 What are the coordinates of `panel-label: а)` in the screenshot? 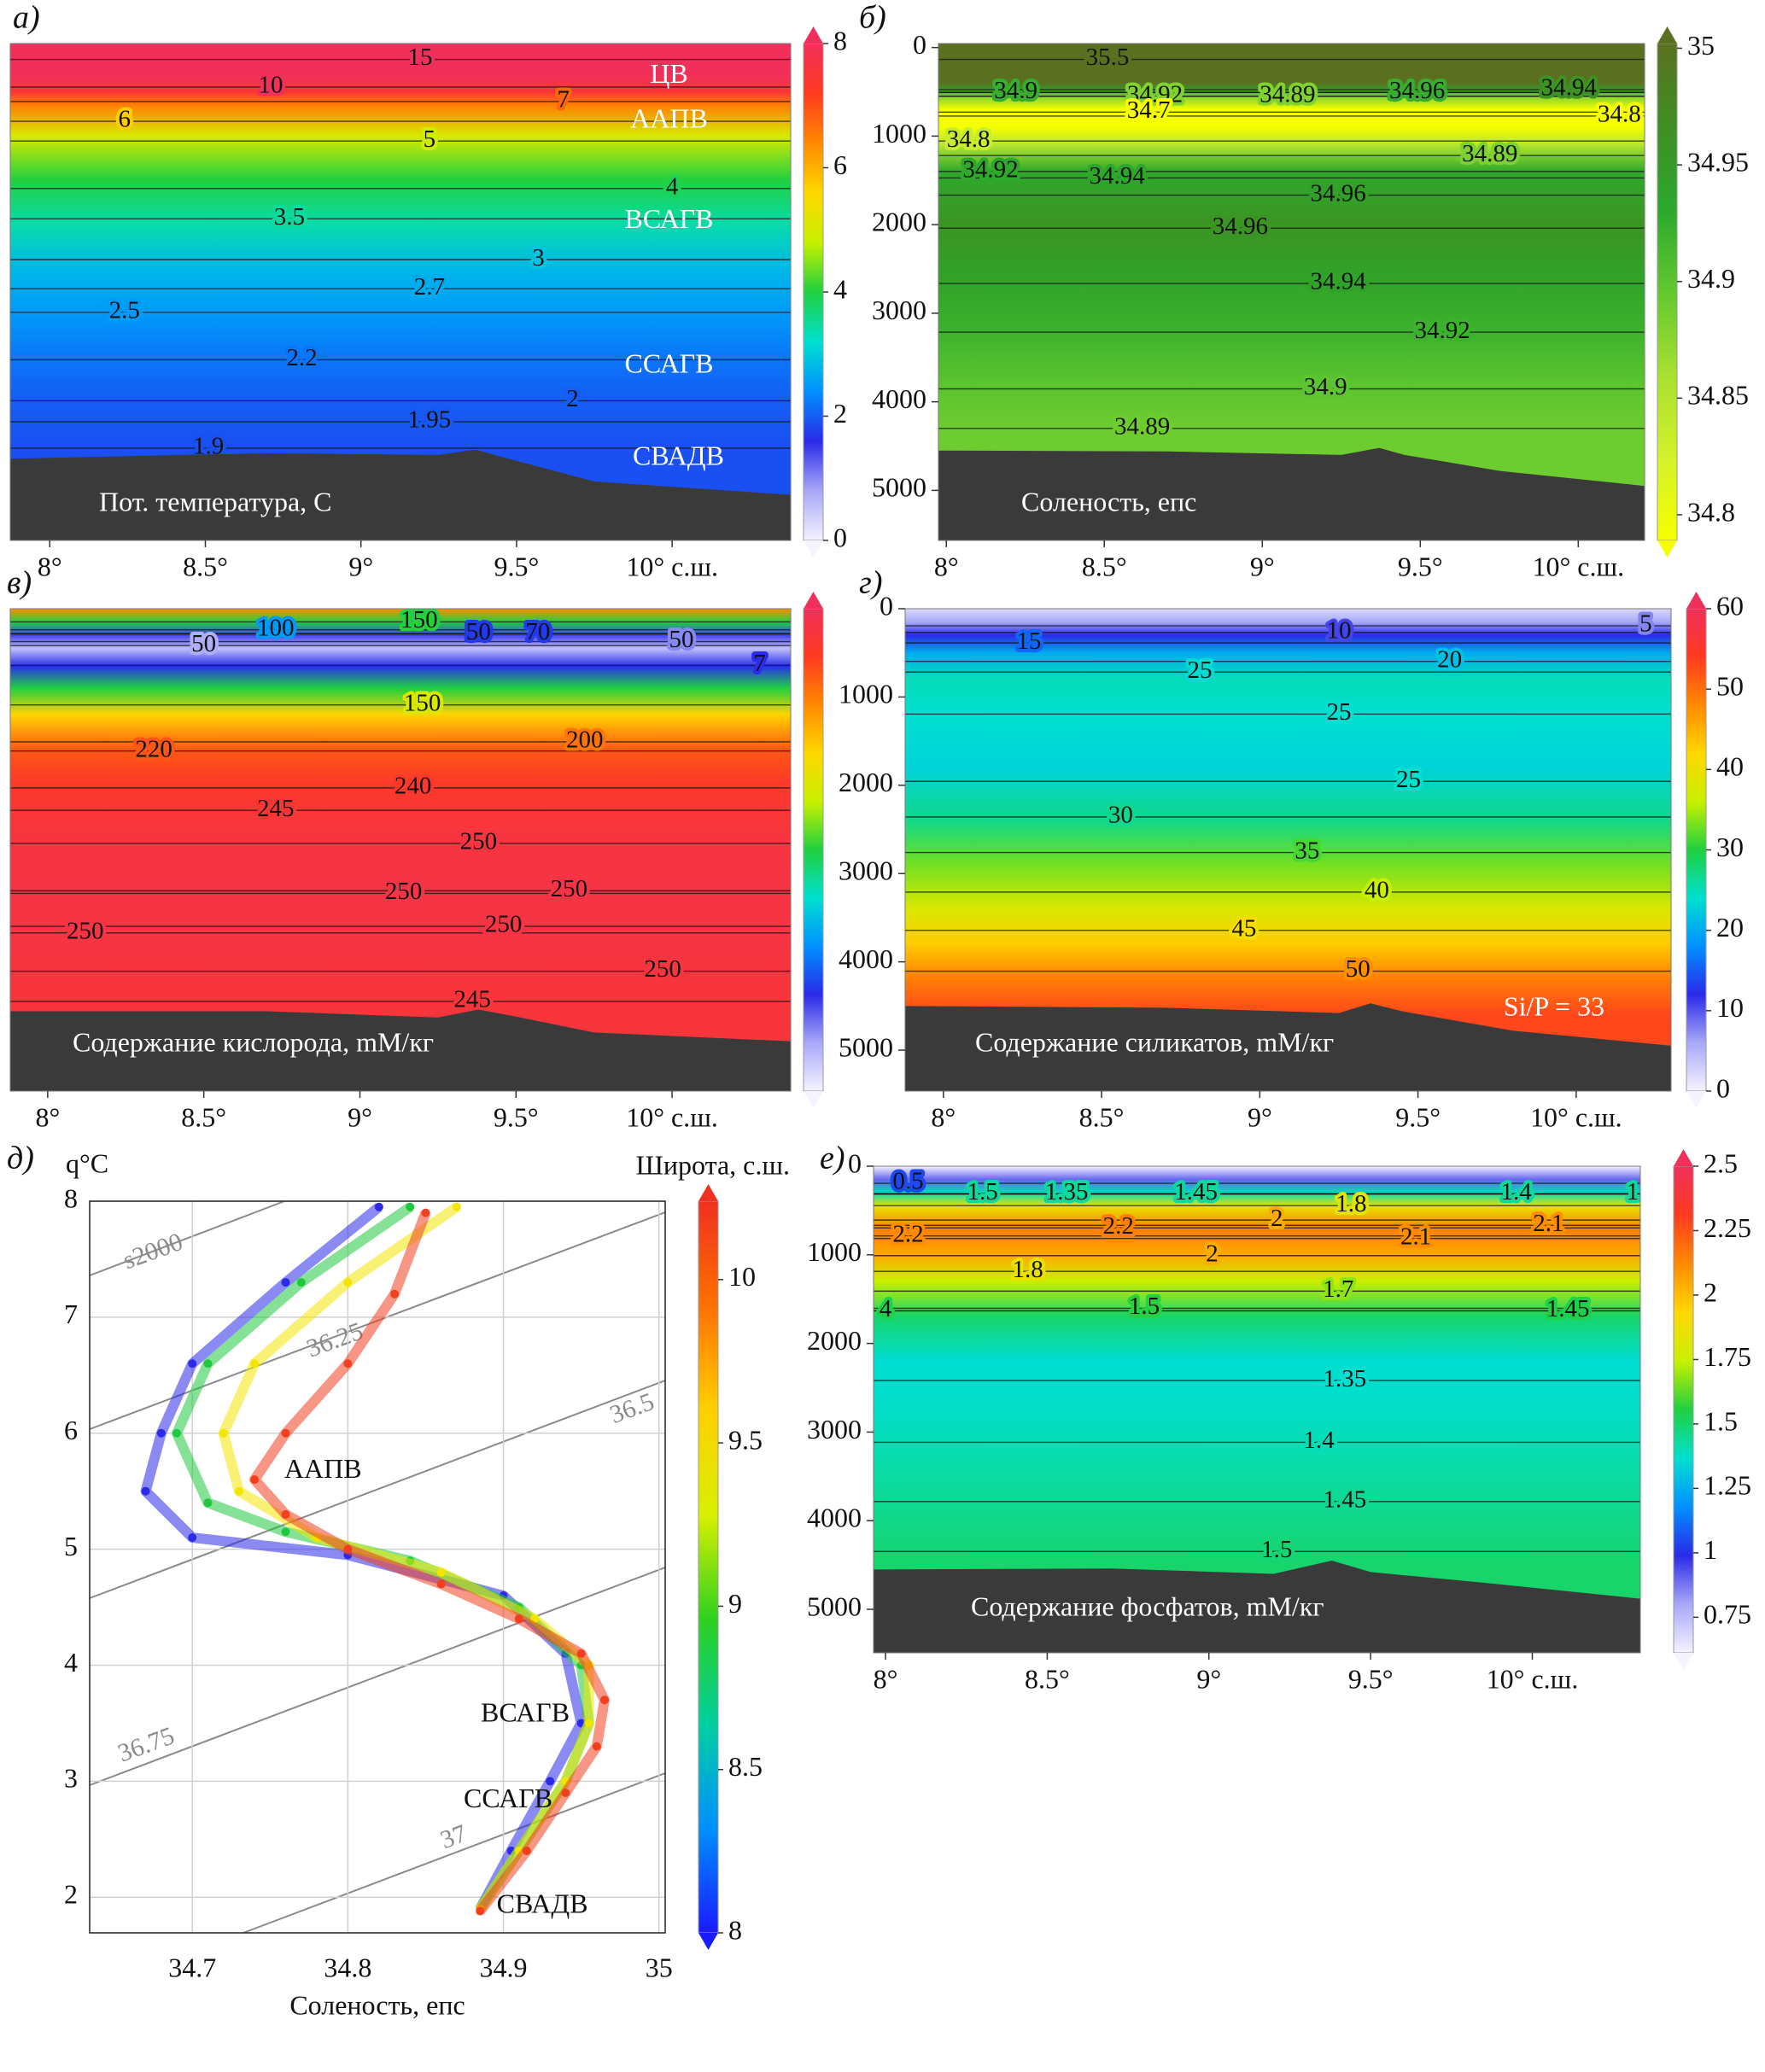 It's located at (26, 18).